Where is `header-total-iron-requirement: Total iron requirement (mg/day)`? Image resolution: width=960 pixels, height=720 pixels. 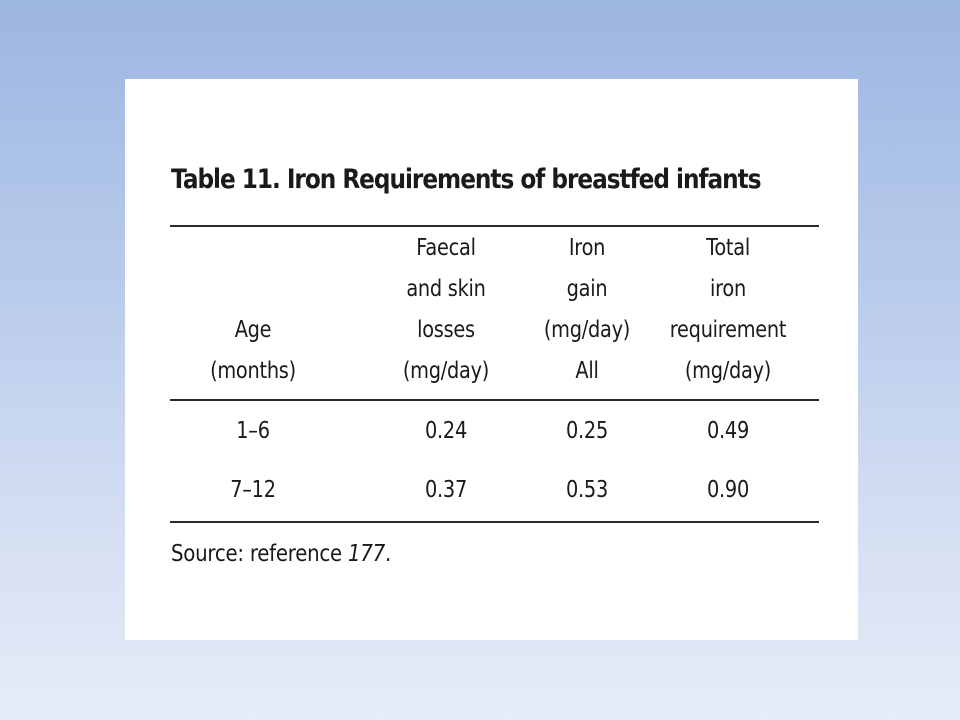
header-total-iron-requirement: Total iron requirement (mg/day) is located at coordinates (728, 309).